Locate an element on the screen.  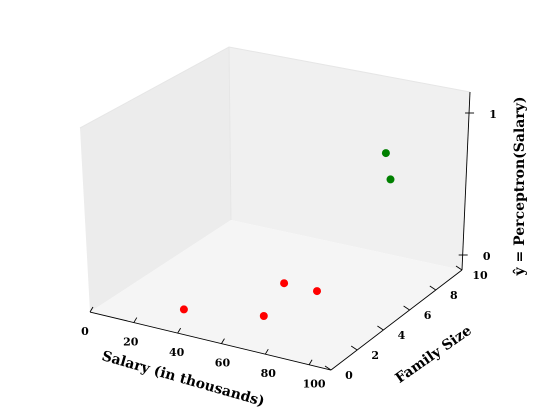
x-tick-label: 100 is located at coordinates (314, 384).